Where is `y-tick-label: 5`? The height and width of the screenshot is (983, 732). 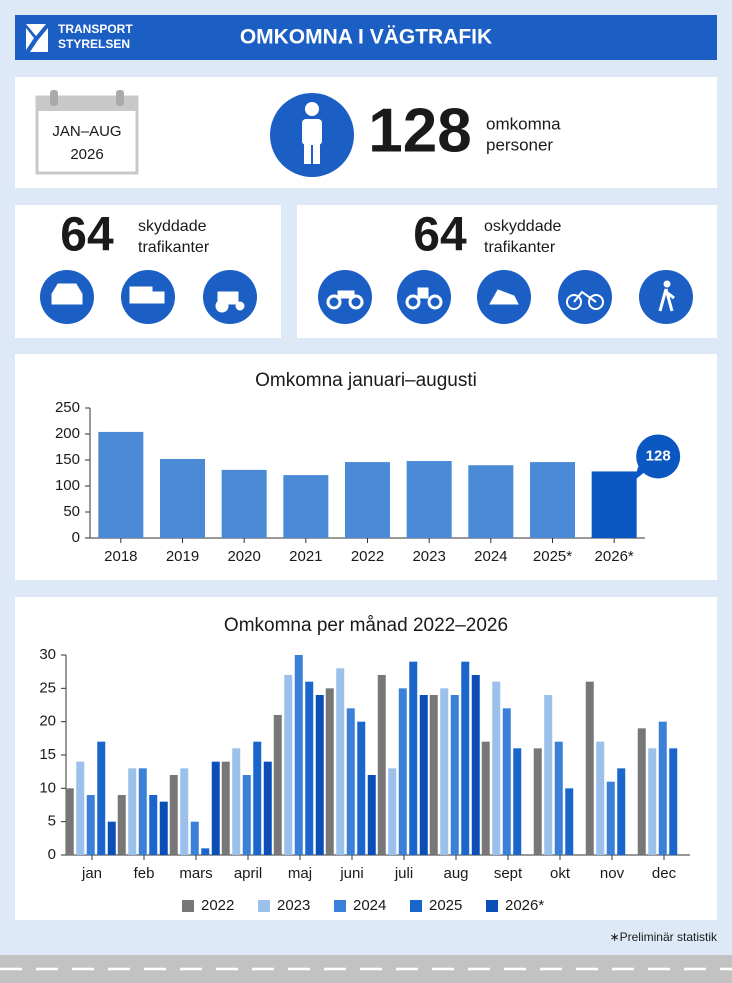
y-tick-label: 5 is located at coordinates (52, 821).